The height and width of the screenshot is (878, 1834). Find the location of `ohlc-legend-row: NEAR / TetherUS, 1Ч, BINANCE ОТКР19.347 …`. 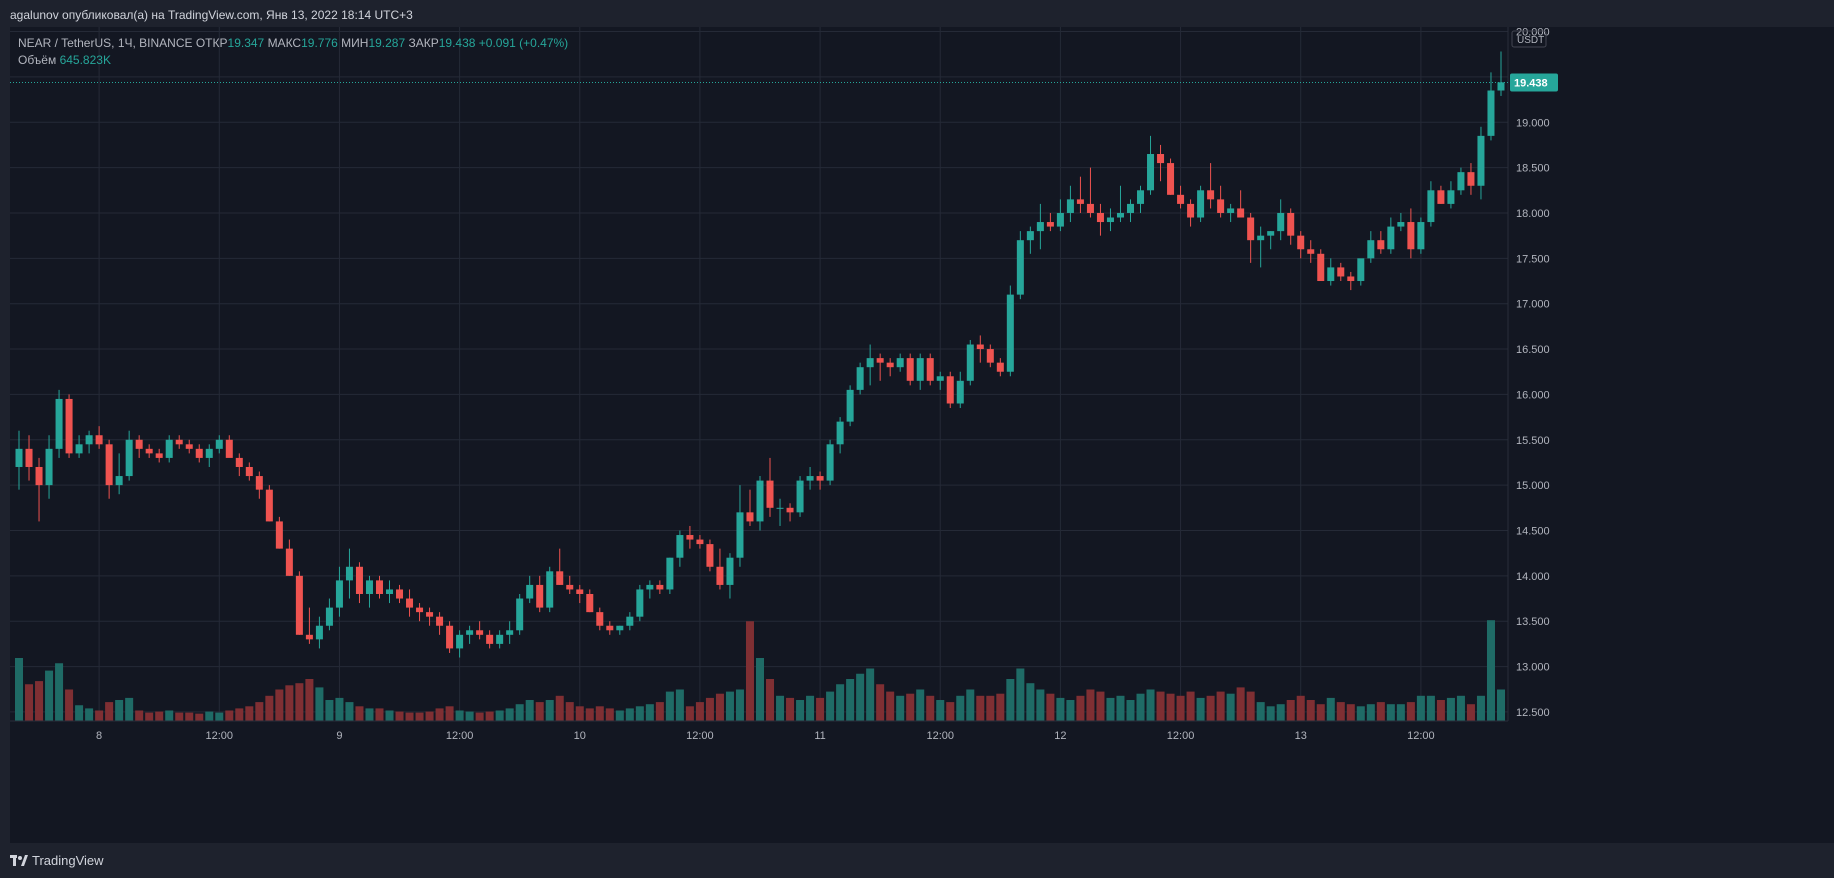

ohlc-legend-row: NEAR / TetherUS, 1Ч, BINANCE ОТКР19.347 … is located at coordinates (293, 43).